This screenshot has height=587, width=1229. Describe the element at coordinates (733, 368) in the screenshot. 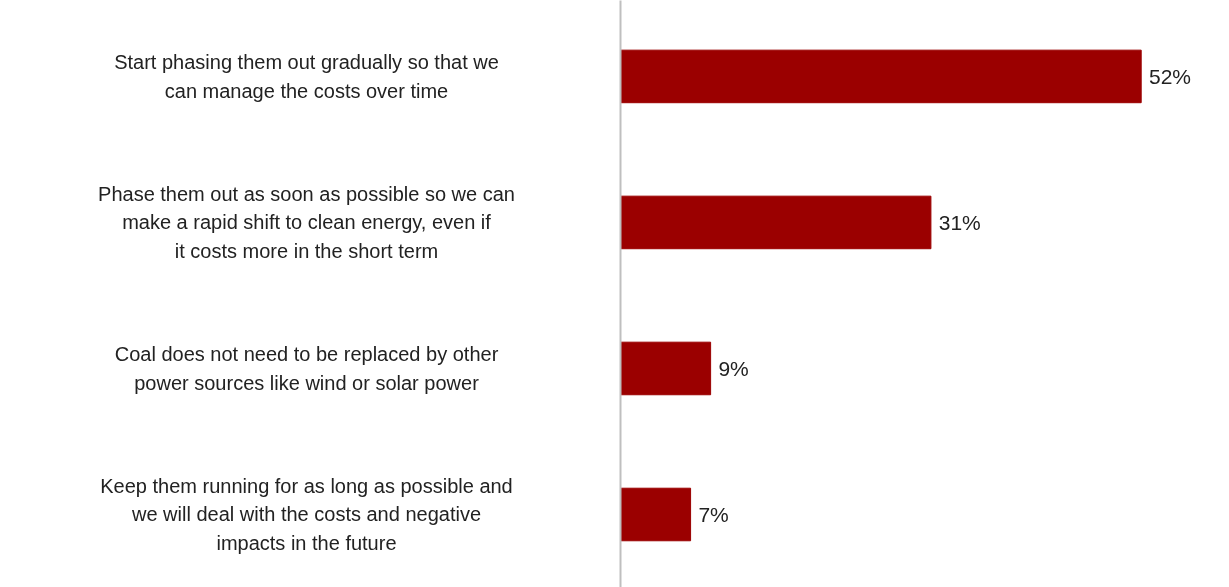

I see `data-label: 9%` at that location.